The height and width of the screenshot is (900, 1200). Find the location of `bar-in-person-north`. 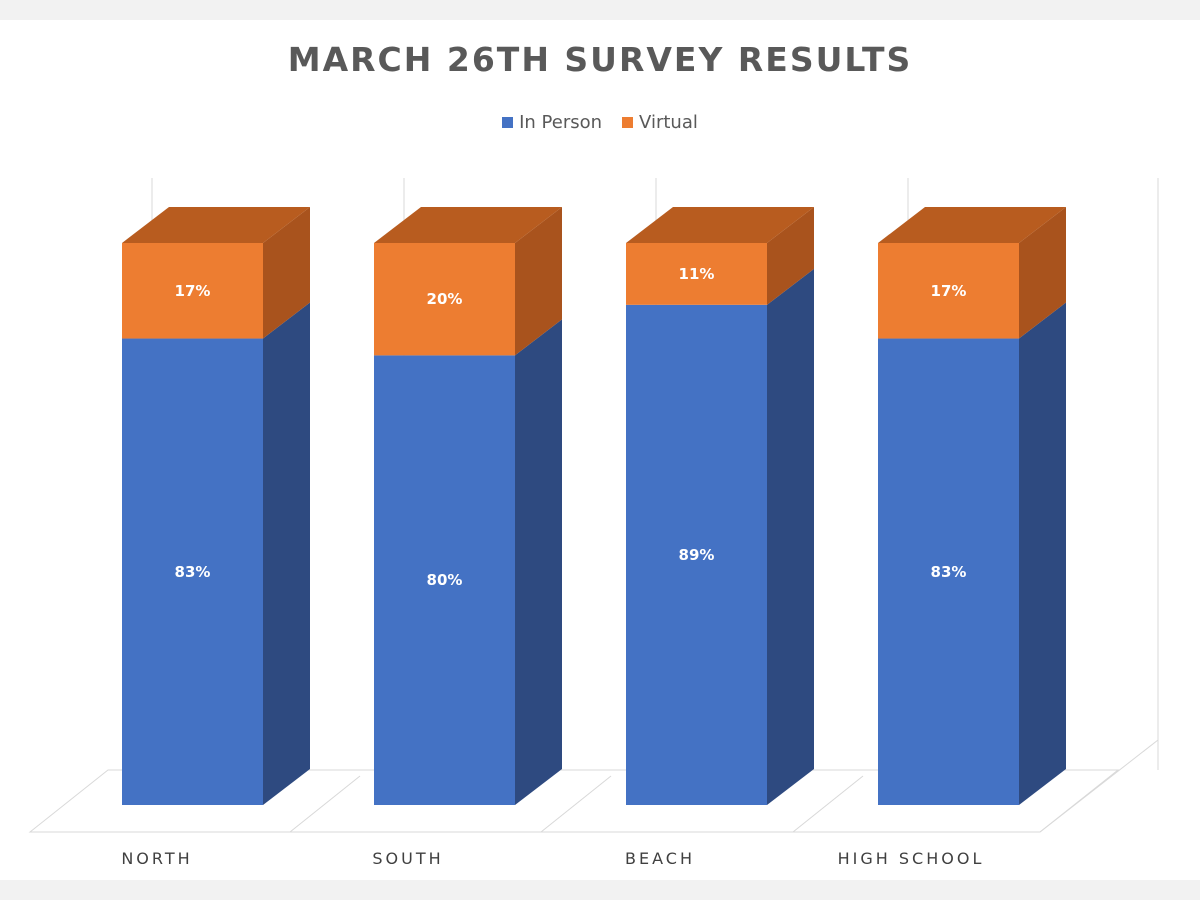

bar-in-person-north is located at coordinates (192, 571).